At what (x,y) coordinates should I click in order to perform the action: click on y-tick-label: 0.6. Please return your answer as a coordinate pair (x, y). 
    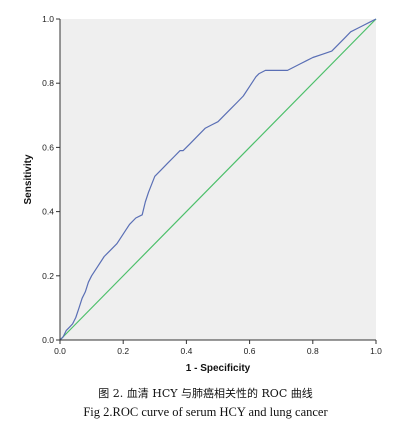
    Looking at the image, I should click on (48, 147).